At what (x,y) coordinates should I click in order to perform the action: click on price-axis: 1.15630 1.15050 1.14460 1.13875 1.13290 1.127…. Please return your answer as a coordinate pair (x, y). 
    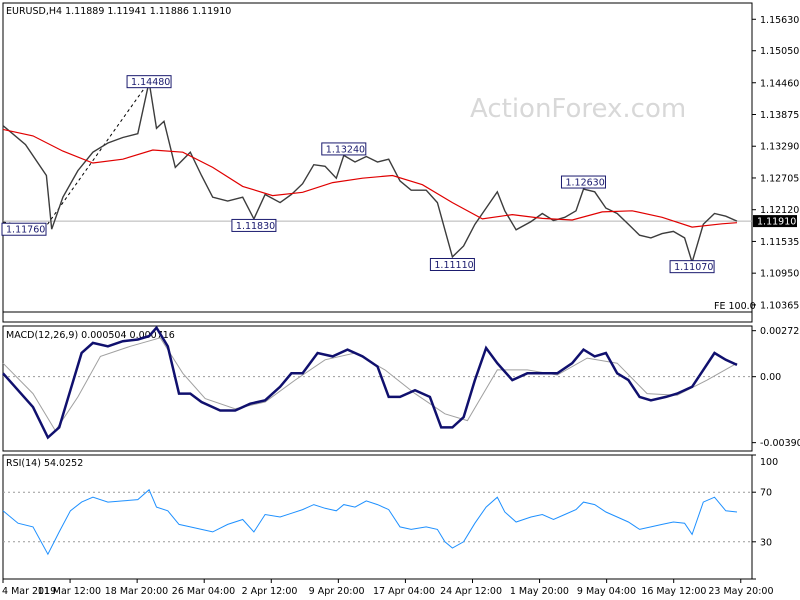
    Looking at the image, I should click on (775, 163).